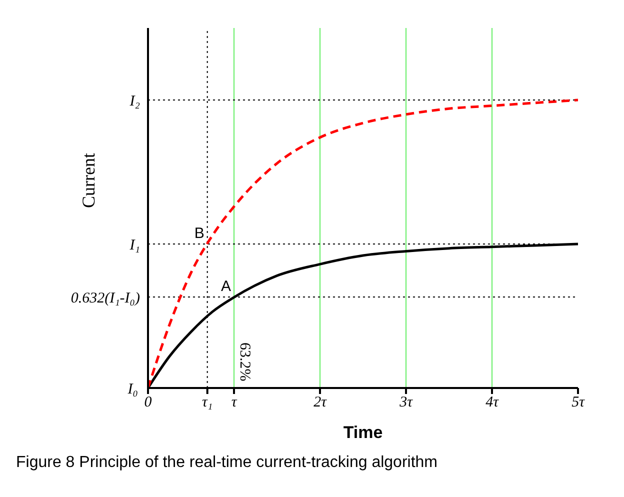 Image resolution: width=624 pixels, height=497 pixels. What do you see at coordinates (493, 402) in the screenshot?
I see `x-tick-label: 4τ` at bounding box center [493, 402].